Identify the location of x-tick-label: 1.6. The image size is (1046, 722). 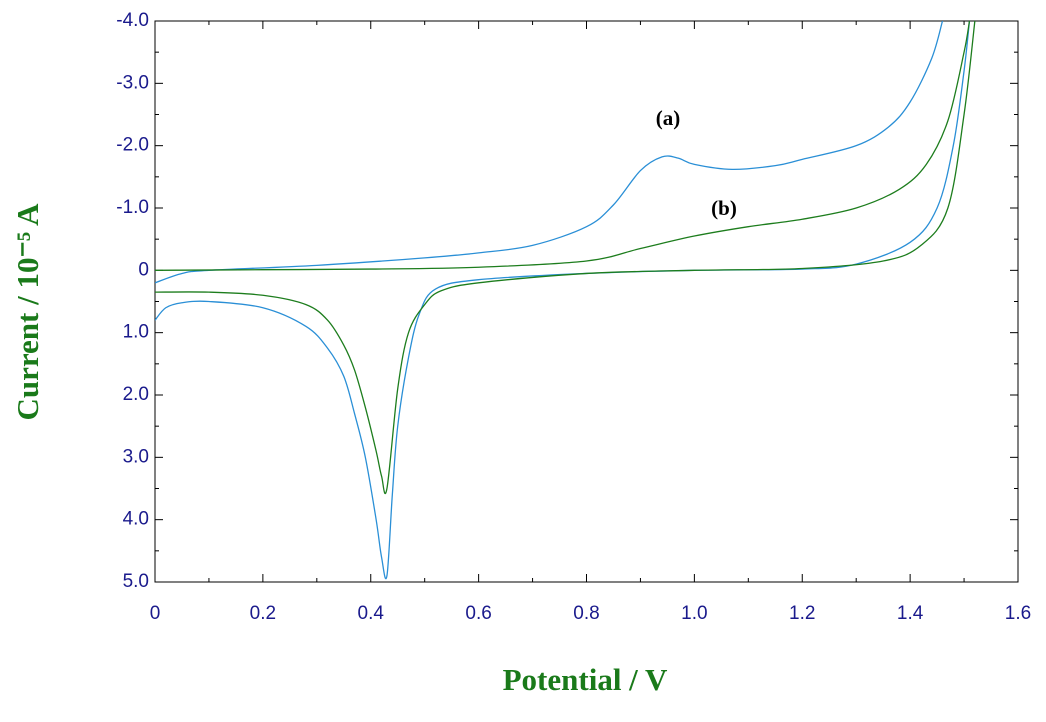
(1018, 613).